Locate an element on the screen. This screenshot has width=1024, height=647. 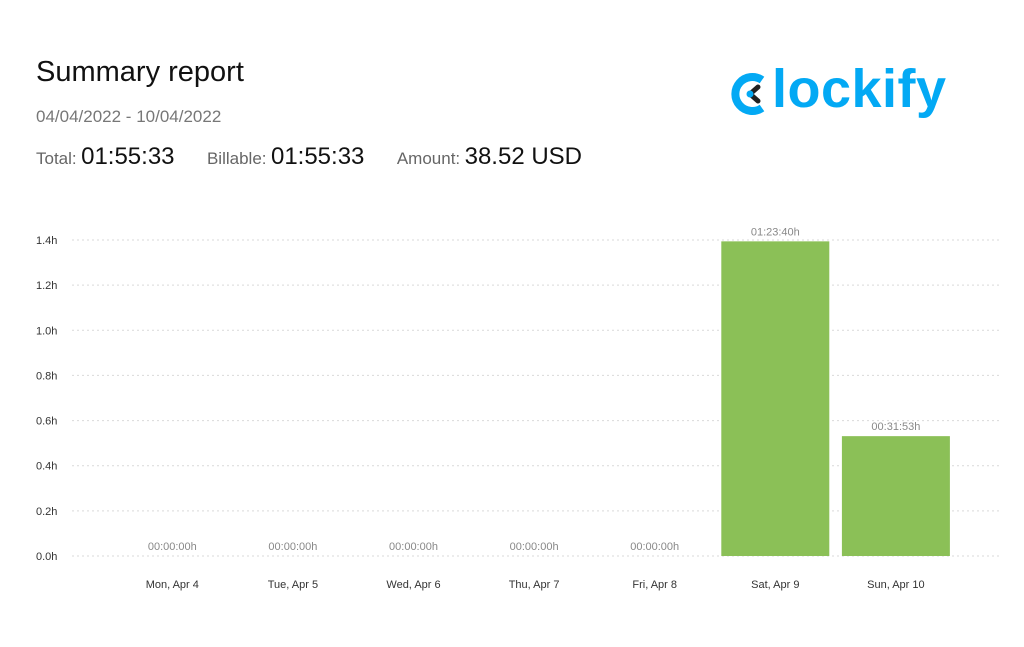
y-tick-label: 0.2h is located at coordinates (46, 512).